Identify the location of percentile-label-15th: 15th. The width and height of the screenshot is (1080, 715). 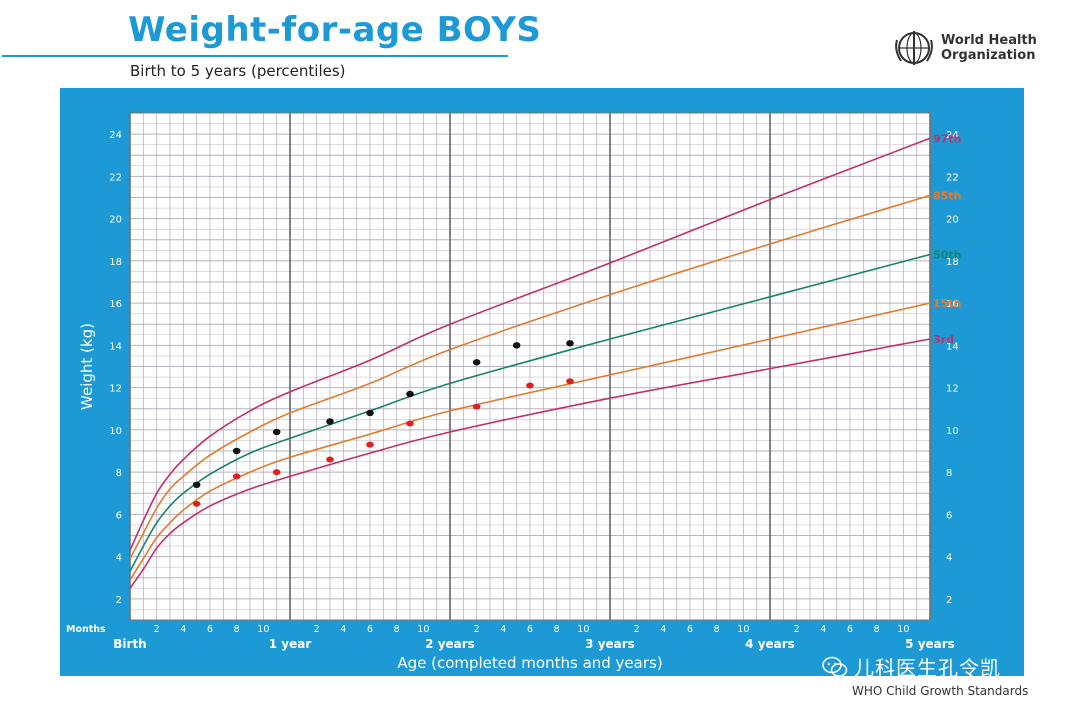
(947, 303).